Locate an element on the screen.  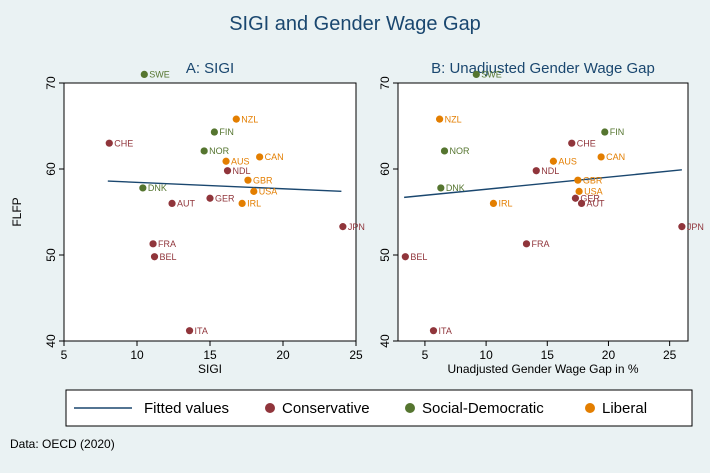
point-jpn is located at coordinates (682, 227).